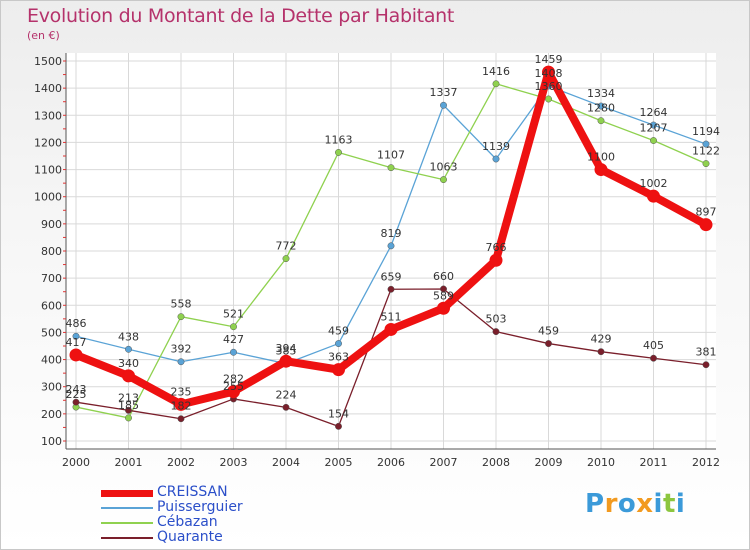  Describe the element at coordinates (654, 128) in the screenshot. I see `data-label: 1207` at that location.